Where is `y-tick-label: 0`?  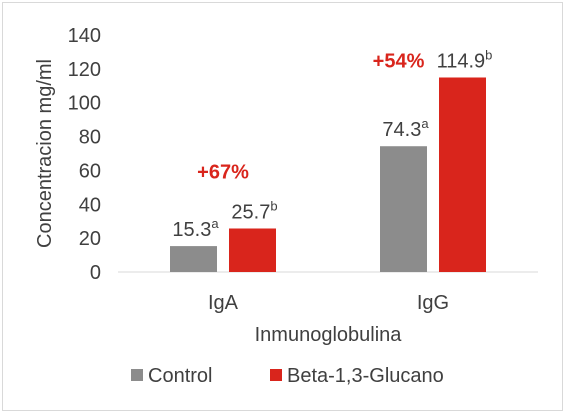
y-tick-label: 0 is located at coordinates (95, 273).